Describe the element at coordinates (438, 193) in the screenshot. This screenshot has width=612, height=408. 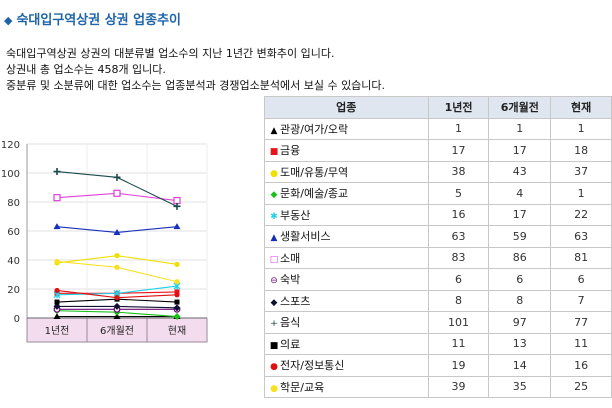
I see `table-row: ◆ 문화/예술/종교 5 4 1` at that location.